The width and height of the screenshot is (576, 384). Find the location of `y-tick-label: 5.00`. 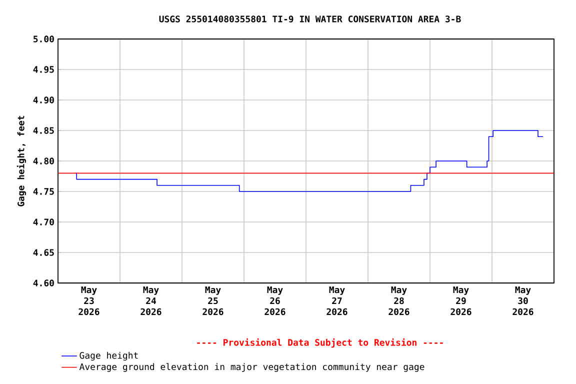

y-tick-label: 5.00 is located at coordinates (44, 39).